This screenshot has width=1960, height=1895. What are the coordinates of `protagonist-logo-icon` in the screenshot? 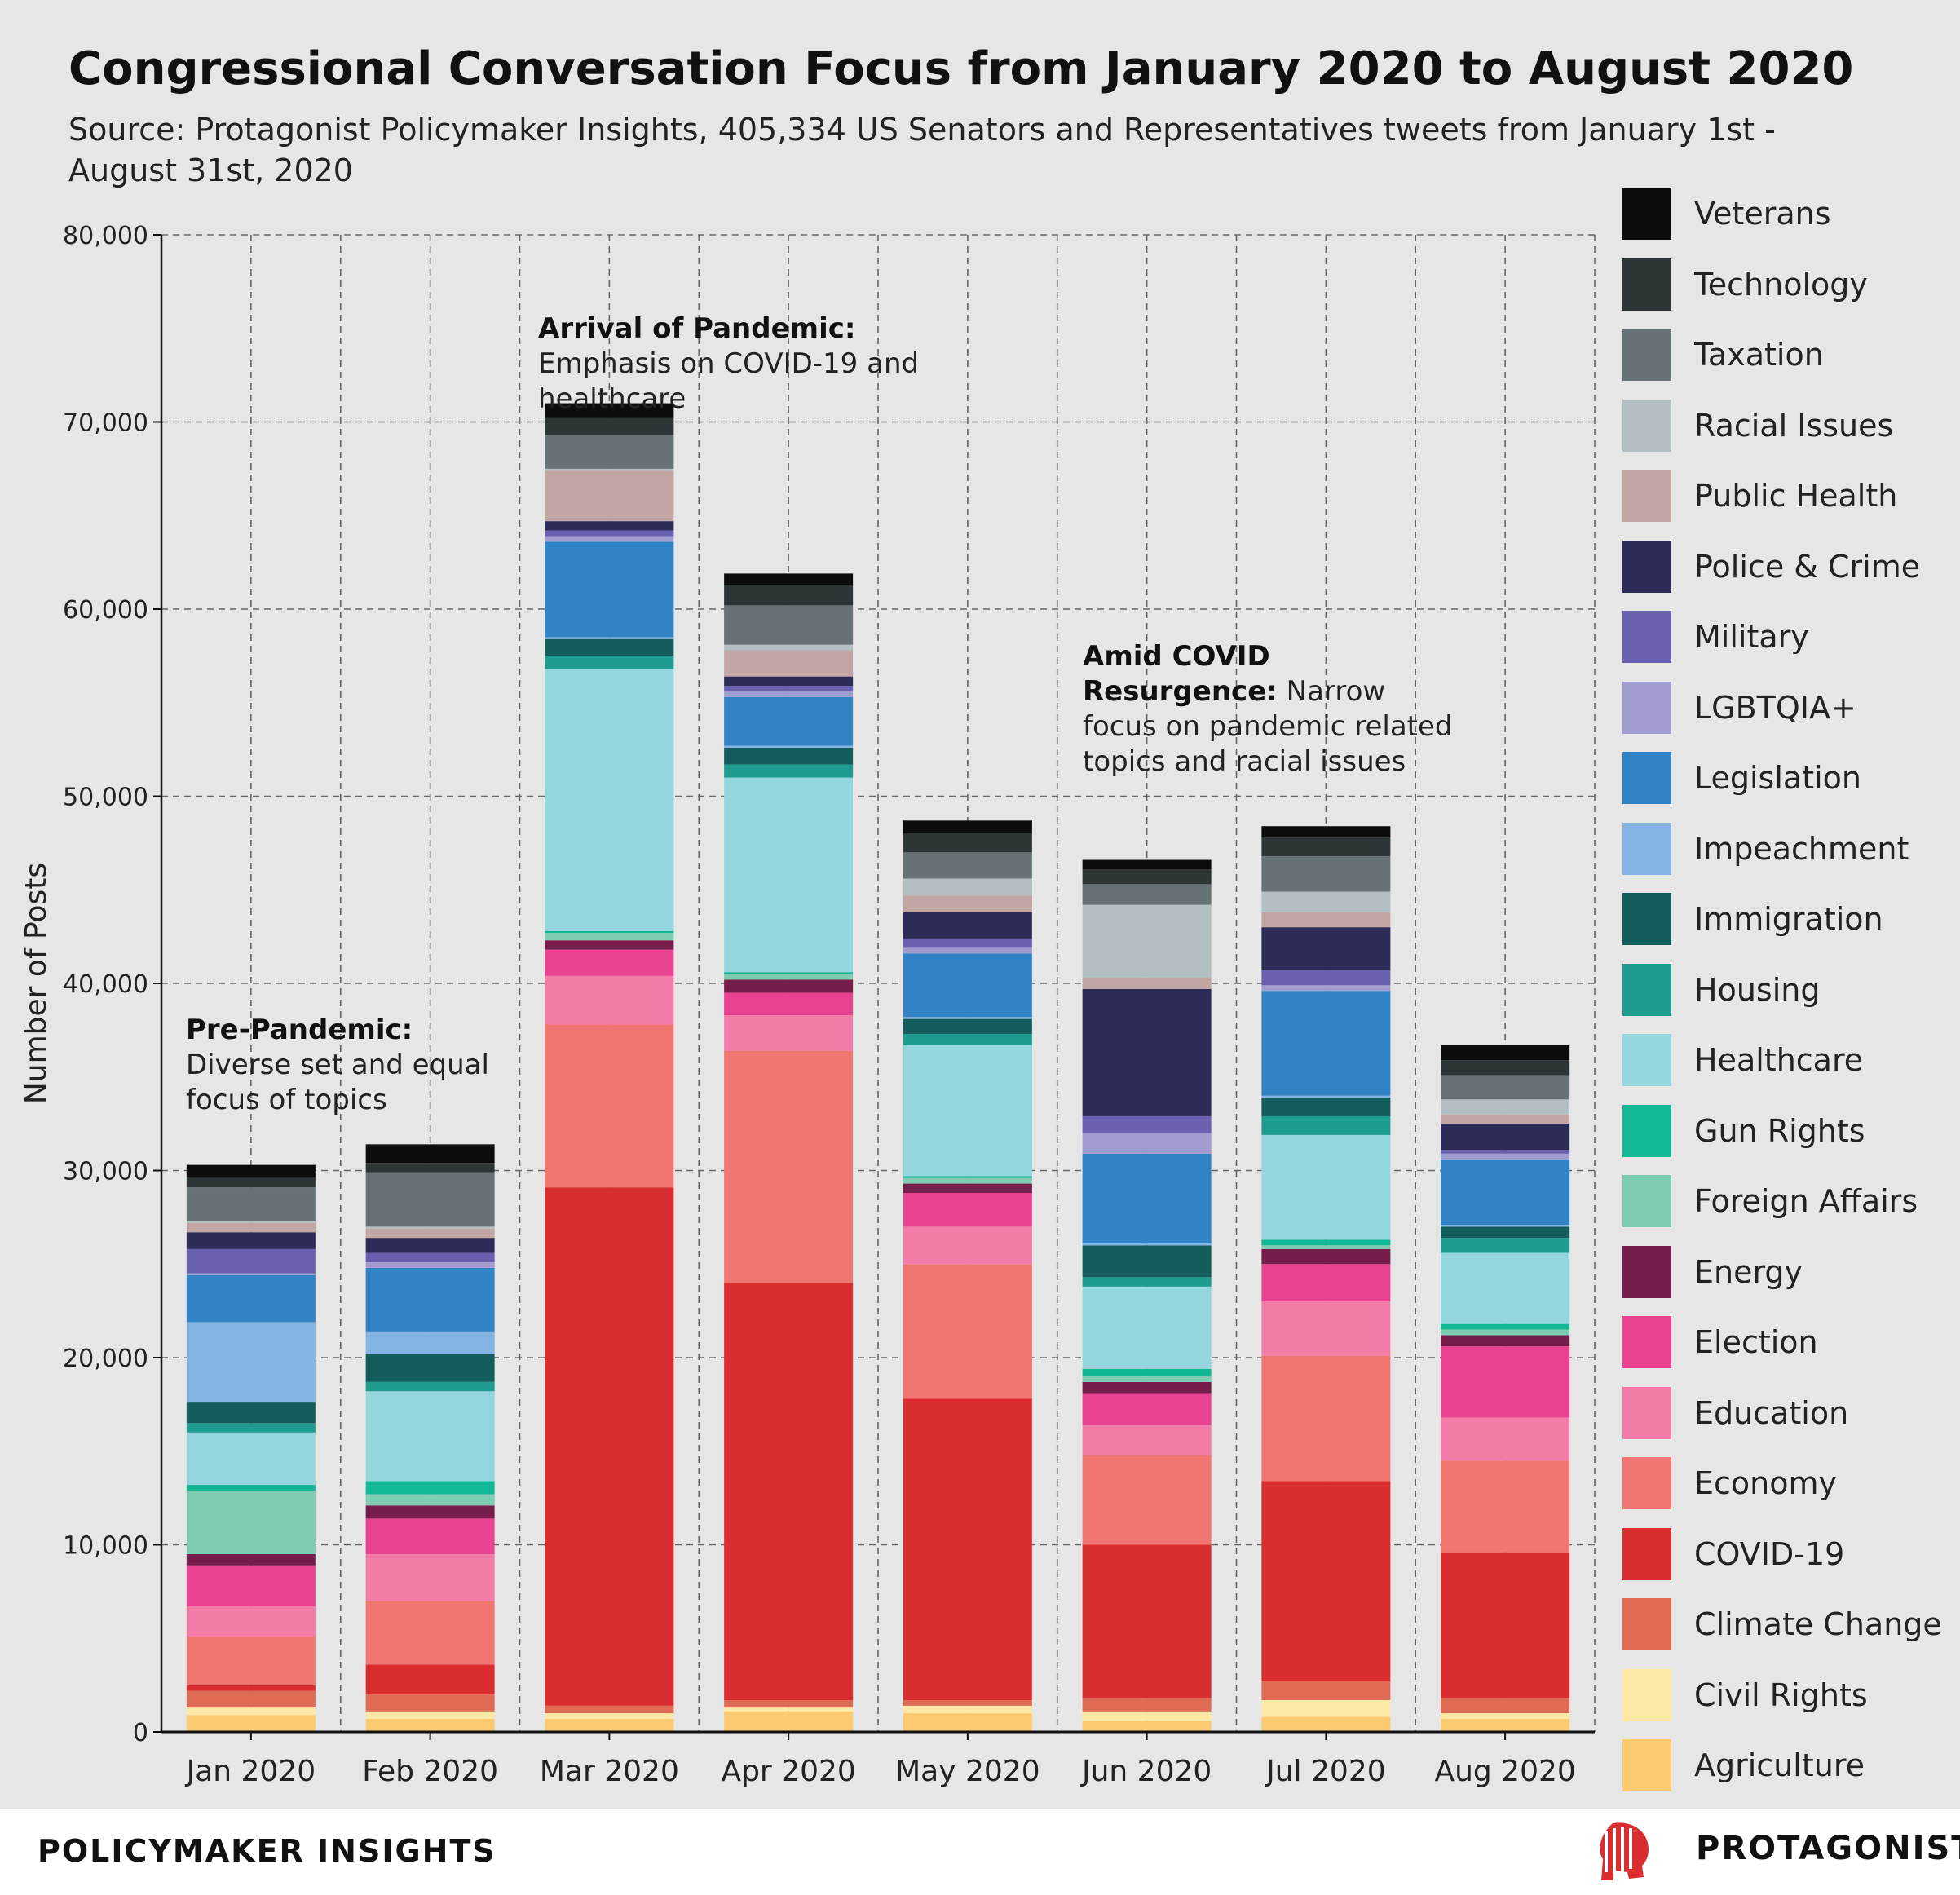 It's located at (1625, 1851).